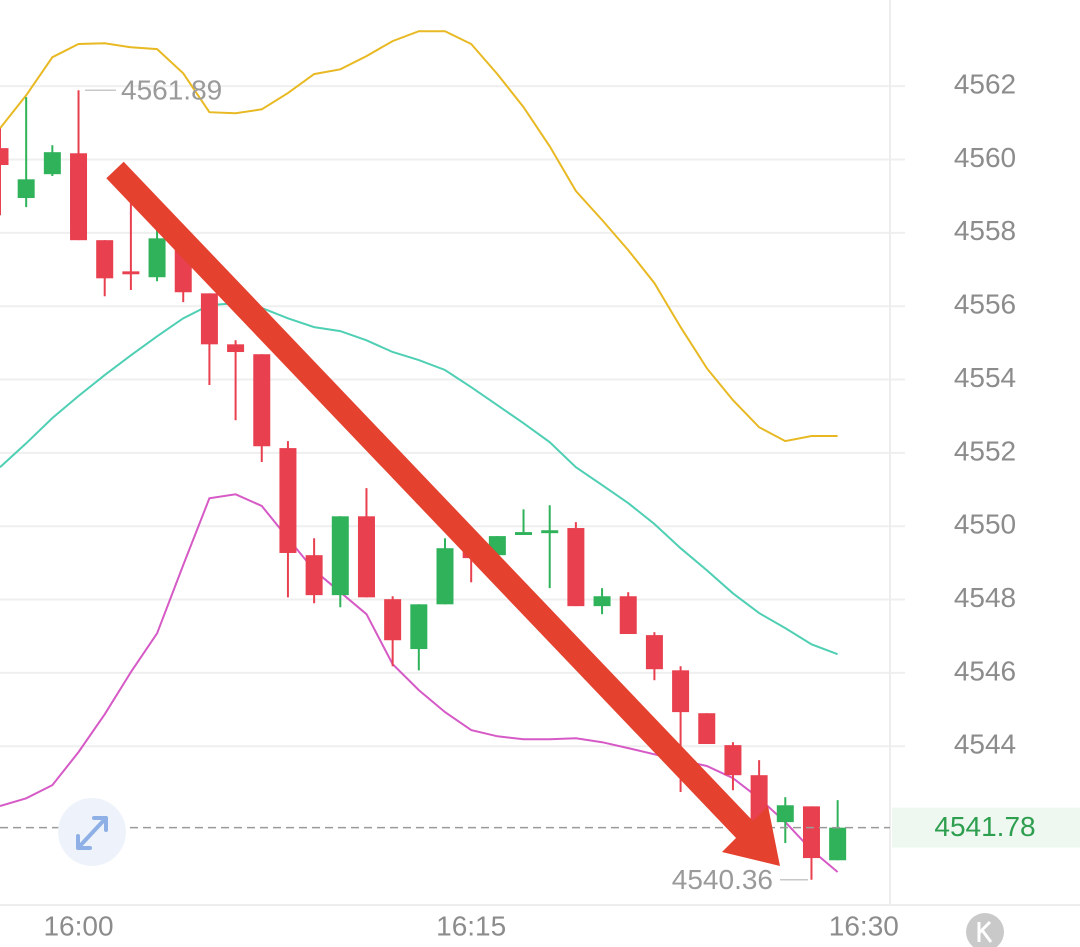  I want to click on y-tick-label: 4556, so click(985, 304).